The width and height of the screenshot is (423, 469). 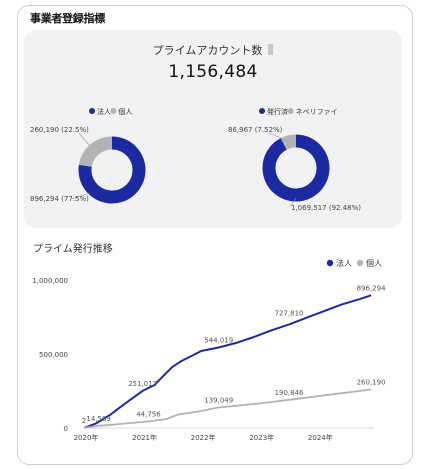 What do you see at coordinates (98, 419) in the screenshot?
I see `data-label-1-0: 14,589` at bounding box center [98, 419].